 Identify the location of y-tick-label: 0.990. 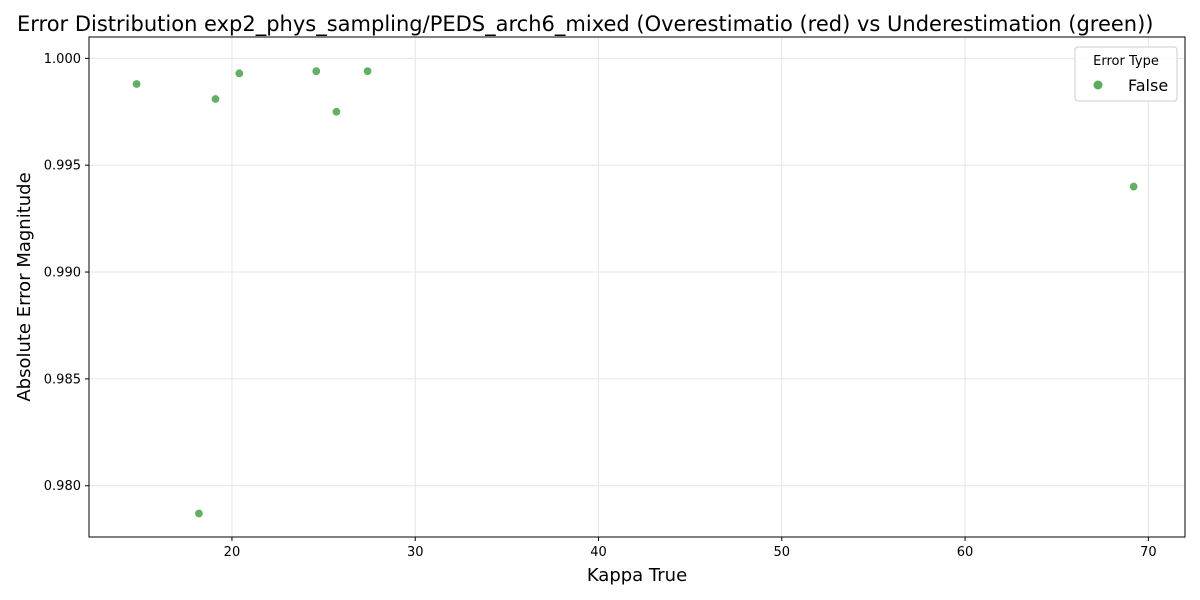
(62, 273).